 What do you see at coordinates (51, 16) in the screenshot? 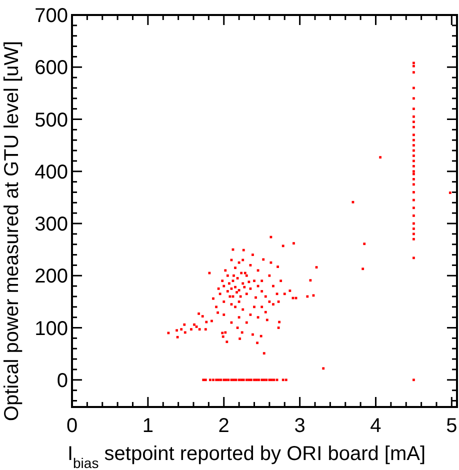
I see `y-tick-label: 700` at bounding box center [51, 16].